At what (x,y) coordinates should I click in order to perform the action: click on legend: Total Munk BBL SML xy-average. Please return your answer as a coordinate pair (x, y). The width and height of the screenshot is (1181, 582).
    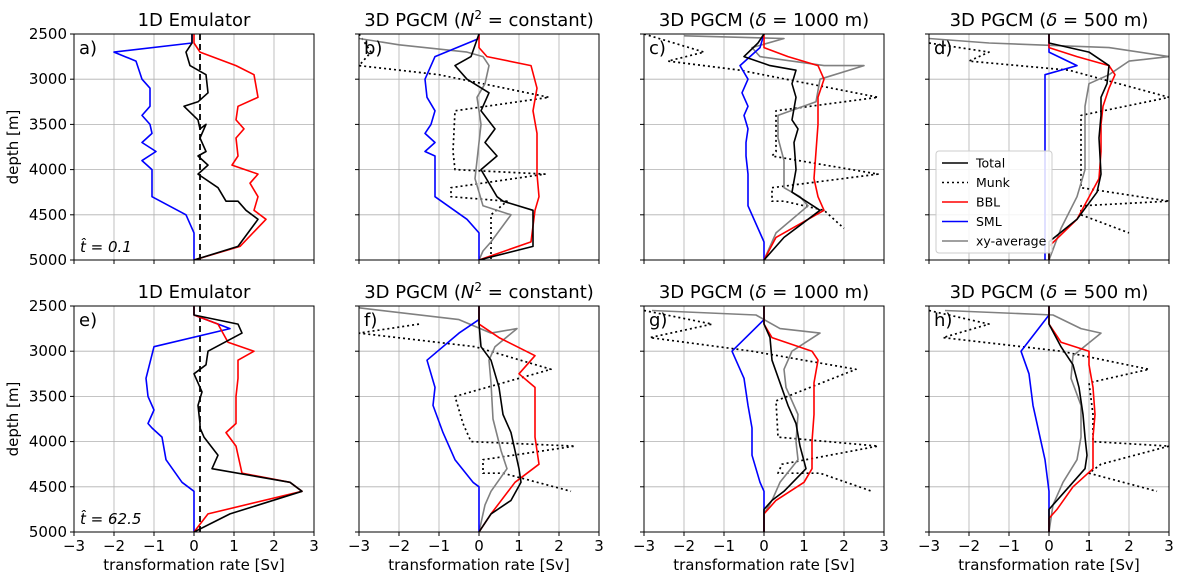
    Looking at the image, I should click on (994, 202).